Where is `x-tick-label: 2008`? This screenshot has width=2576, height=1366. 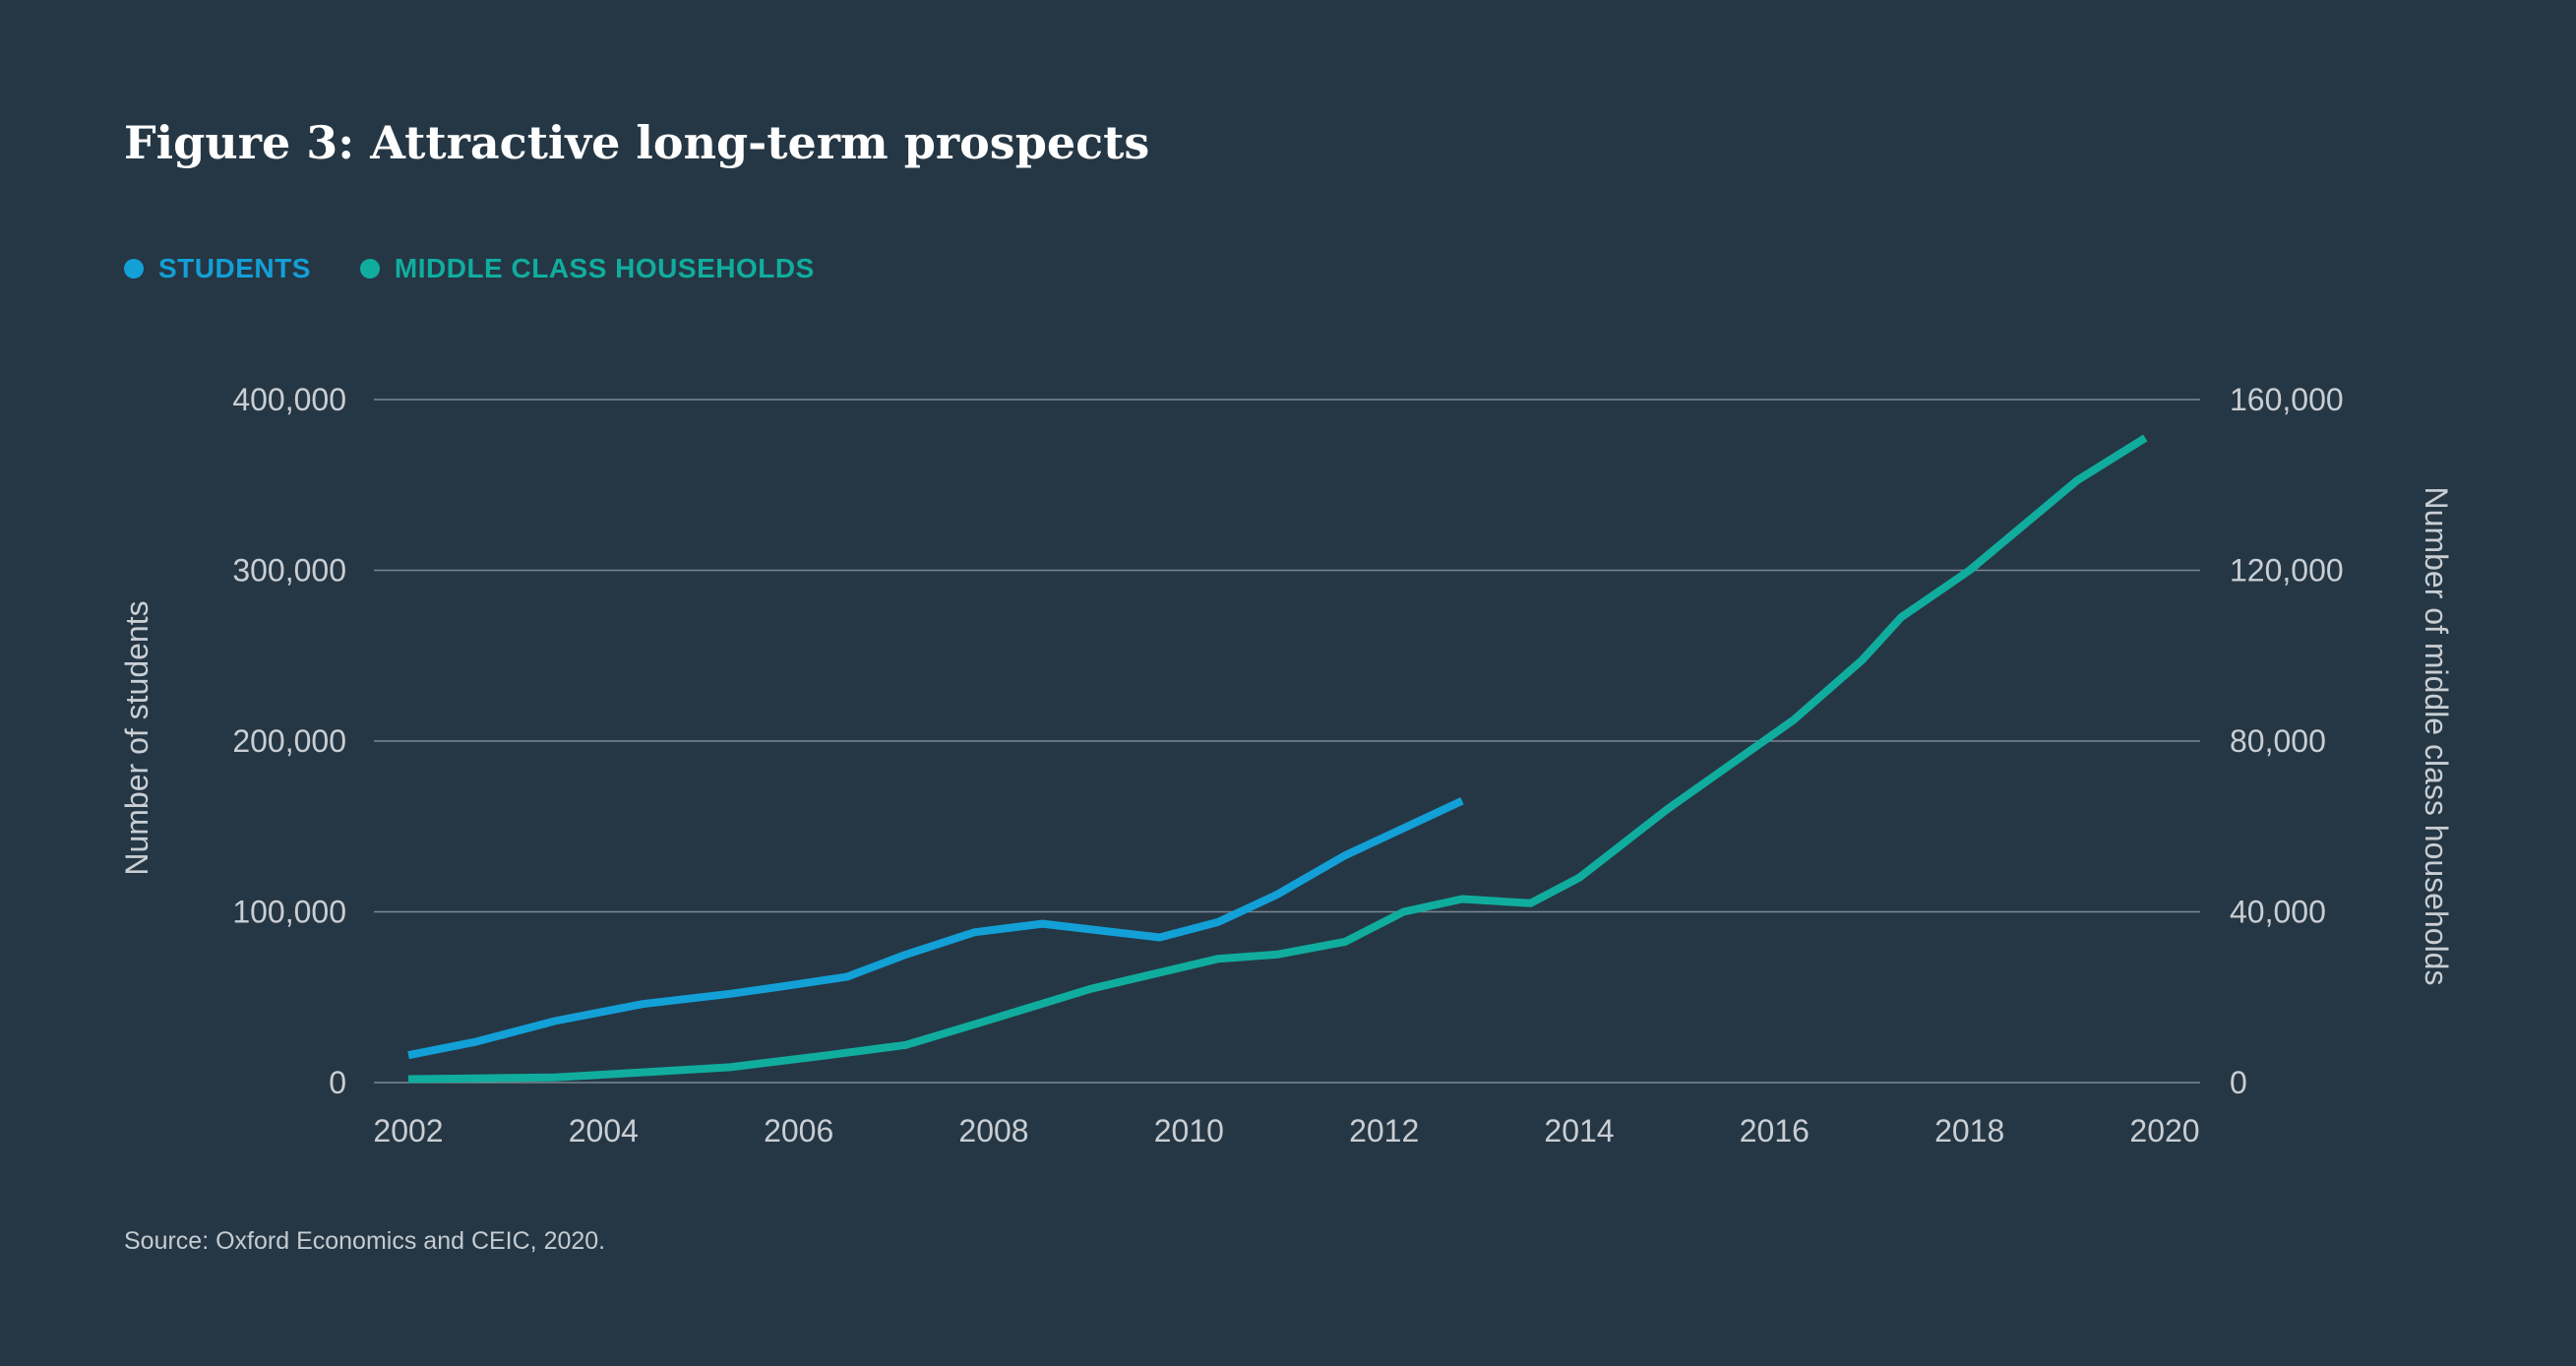 x-tick-label: 2008 is located at coordinates (993, 1131).